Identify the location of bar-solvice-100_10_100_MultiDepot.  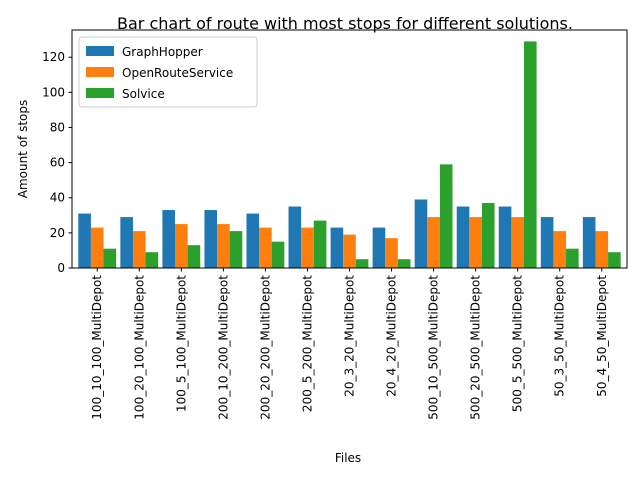
(110, 258).